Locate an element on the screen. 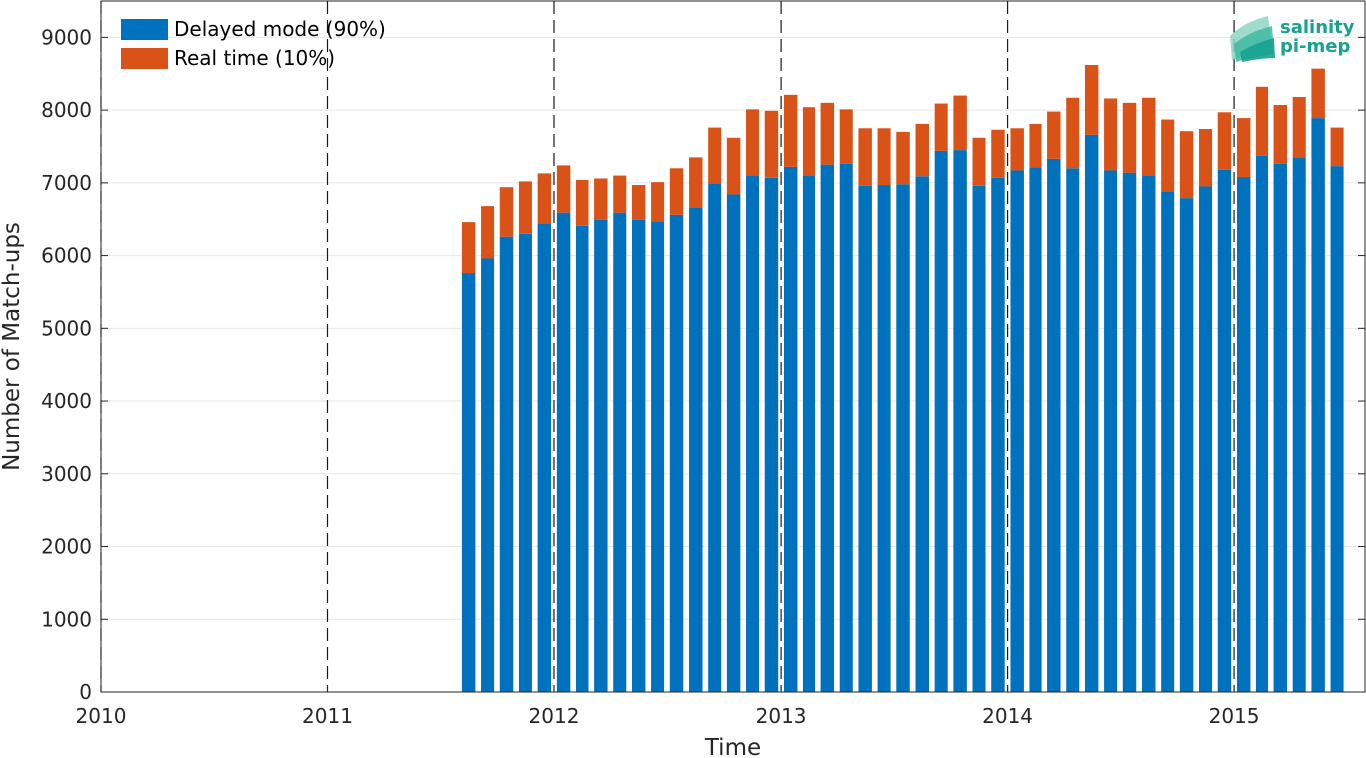  x-tick-label-2012: 2012 is located at coordinates (554, 716).